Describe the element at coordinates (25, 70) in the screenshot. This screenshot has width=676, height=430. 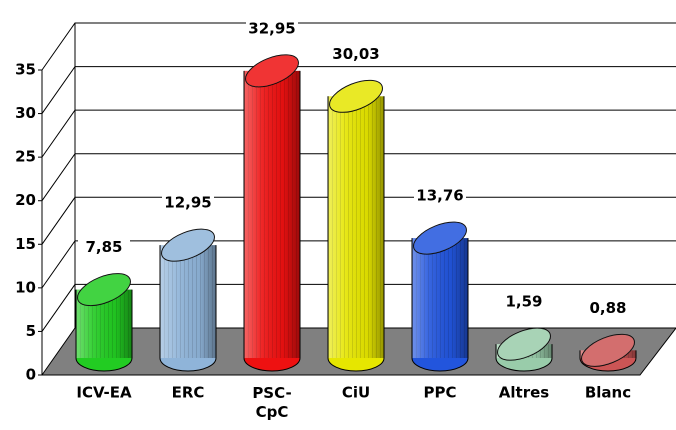
I see `y-tick-label: 35` at that location.